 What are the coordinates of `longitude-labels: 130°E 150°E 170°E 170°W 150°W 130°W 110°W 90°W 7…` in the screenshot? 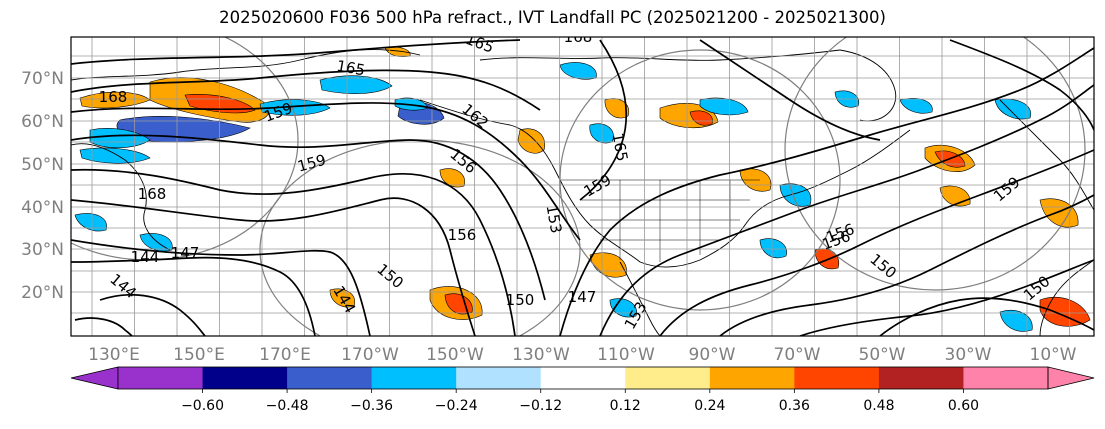 It's located at (582, 355).